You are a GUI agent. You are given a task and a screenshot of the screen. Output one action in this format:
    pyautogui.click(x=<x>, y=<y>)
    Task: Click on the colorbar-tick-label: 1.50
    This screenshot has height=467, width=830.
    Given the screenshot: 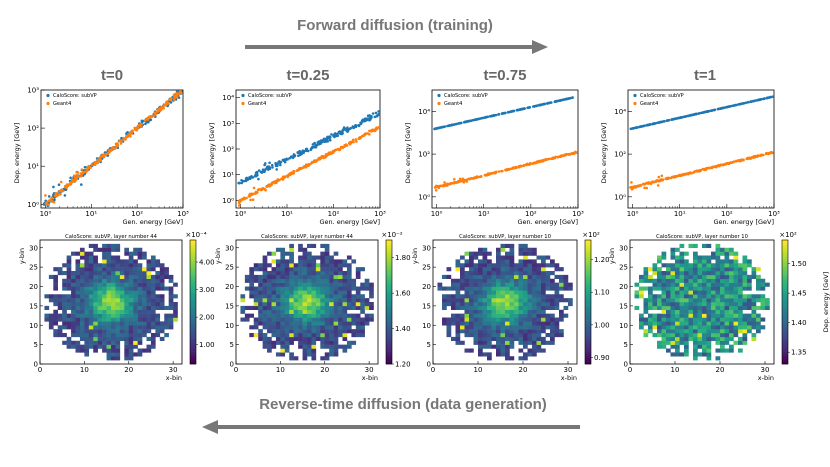 What is the action you would take?
    pyautogui.click(x=799, y=264)
    